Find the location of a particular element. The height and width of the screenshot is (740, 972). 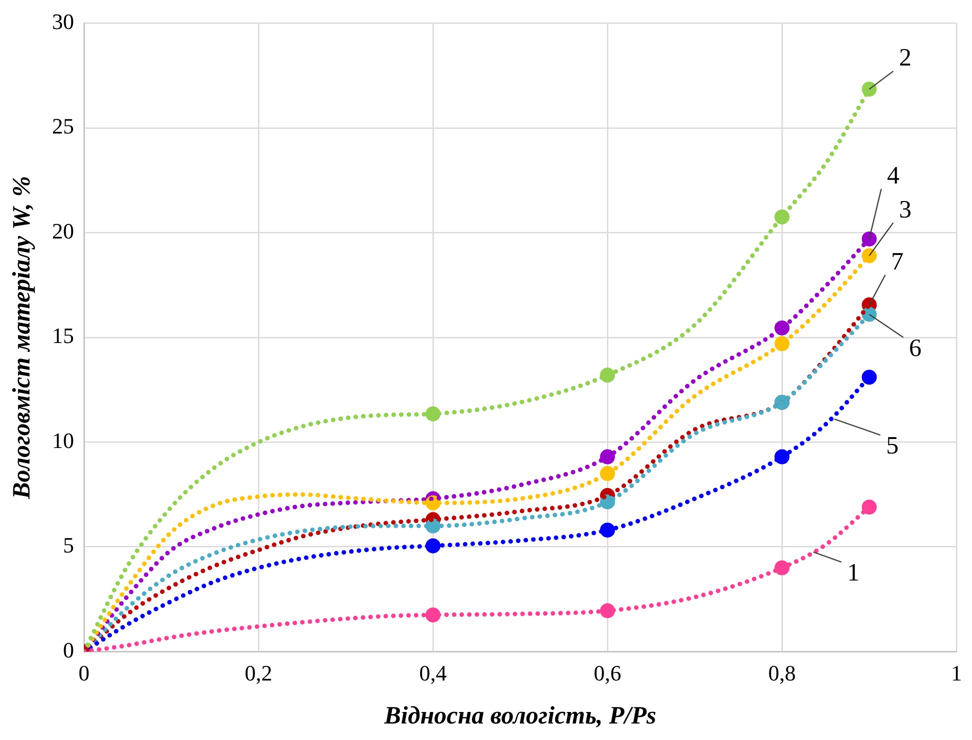

annotation: 1 is located at coordinates (853, 573).